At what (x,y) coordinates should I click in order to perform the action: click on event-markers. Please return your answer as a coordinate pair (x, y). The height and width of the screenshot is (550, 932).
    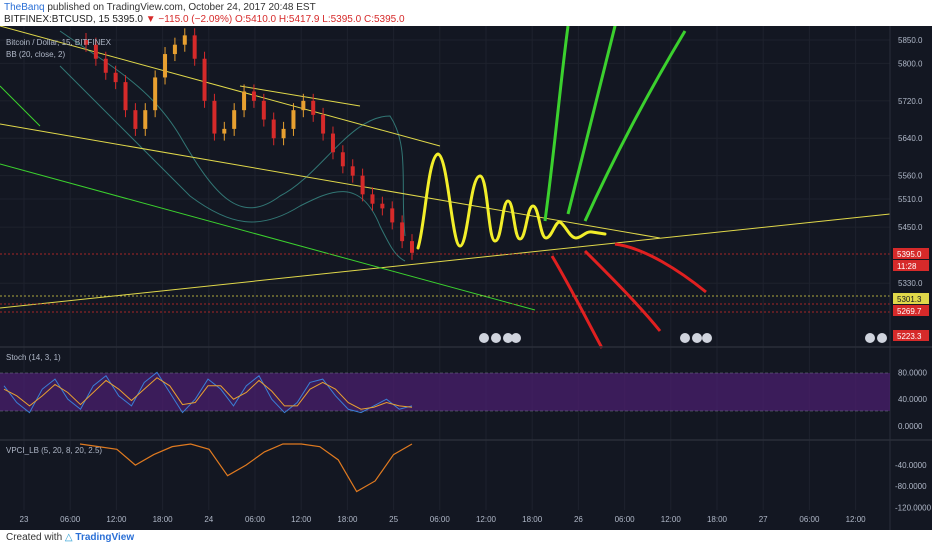
    Looking at the image, I should click on (683, 338).